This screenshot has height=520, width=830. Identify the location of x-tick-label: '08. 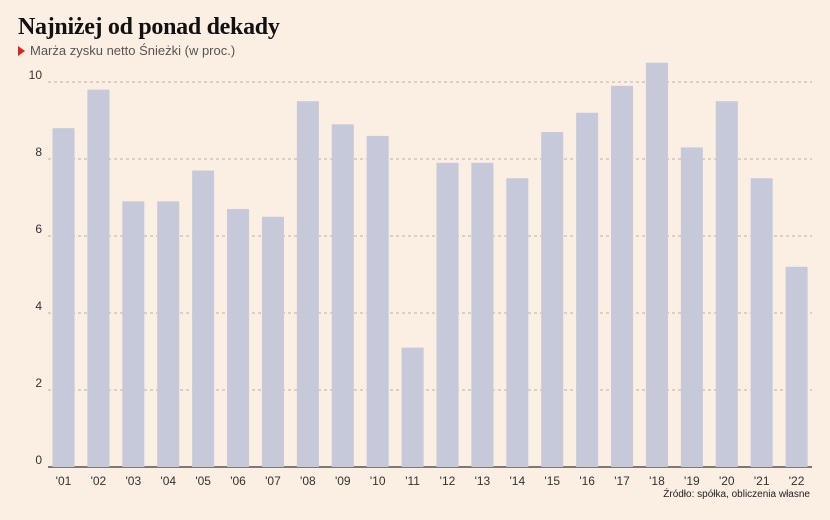
(308, 481).